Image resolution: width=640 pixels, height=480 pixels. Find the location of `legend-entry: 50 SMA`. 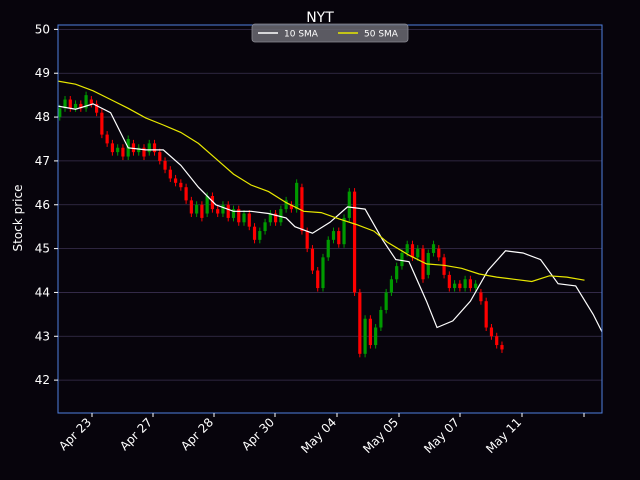

legend-entry: 50 SMA is located at coordinates (381, 35).